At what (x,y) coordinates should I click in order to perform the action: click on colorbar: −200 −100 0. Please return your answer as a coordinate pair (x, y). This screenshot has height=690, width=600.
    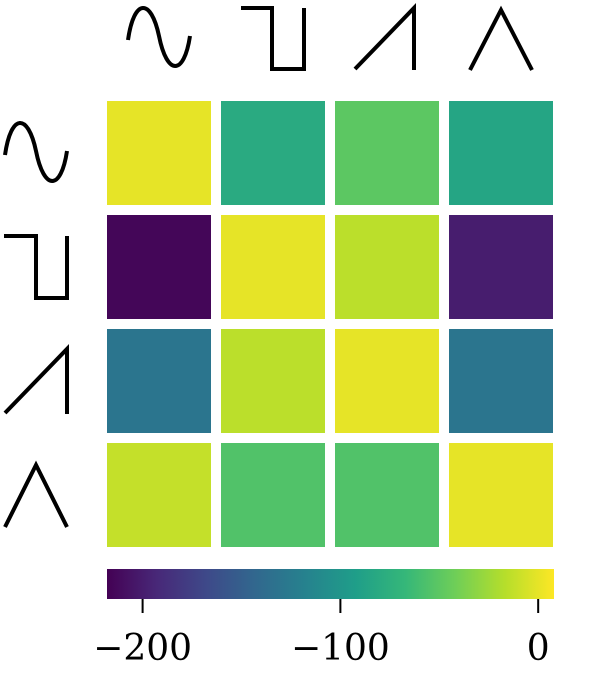
    Looking at the image, I should click on (323, 619).